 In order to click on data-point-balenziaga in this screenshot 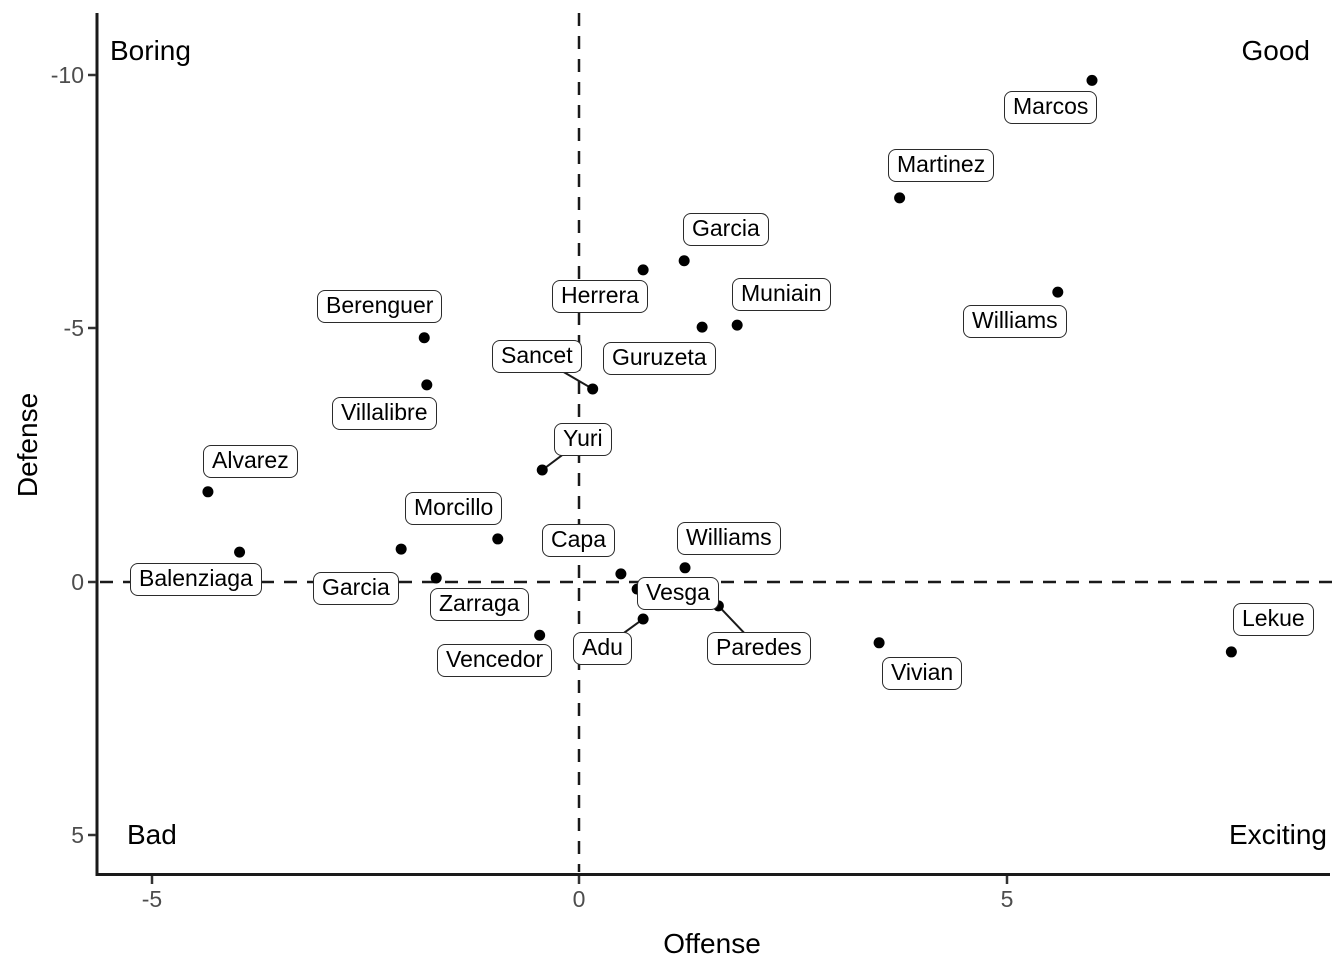, I will do `click(240, 552)`.